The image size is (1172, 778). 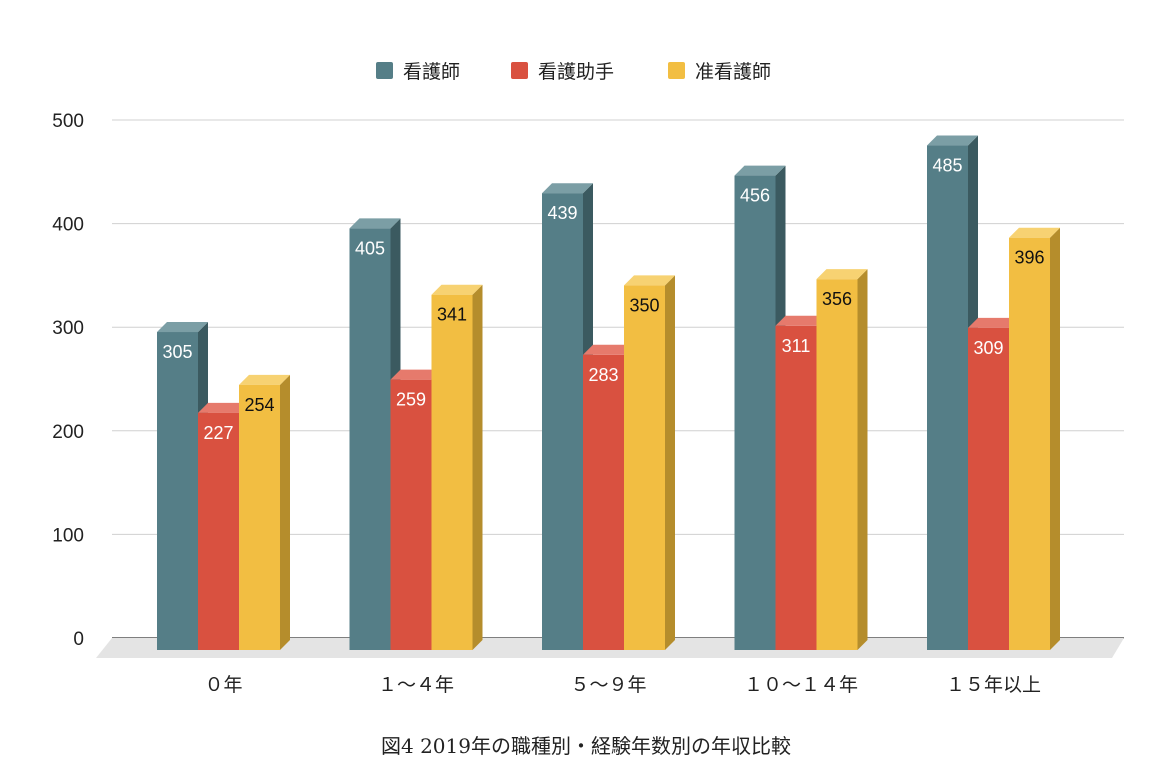 What do you see at coordinates (562, 213) in the screenshot?
I see `data-label: 439` at bounding box center [562, 213].